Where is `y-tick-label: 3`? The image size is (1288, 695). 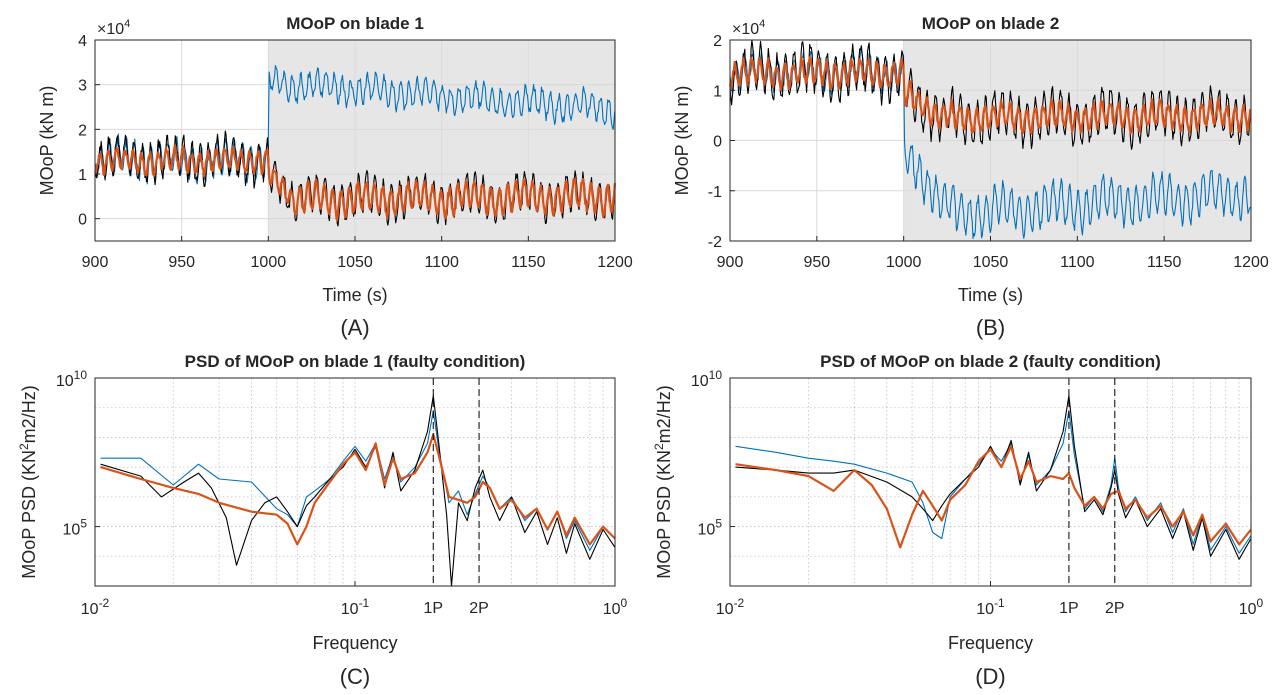
y-tick-label: 3 is located at coordinates (82, 86).